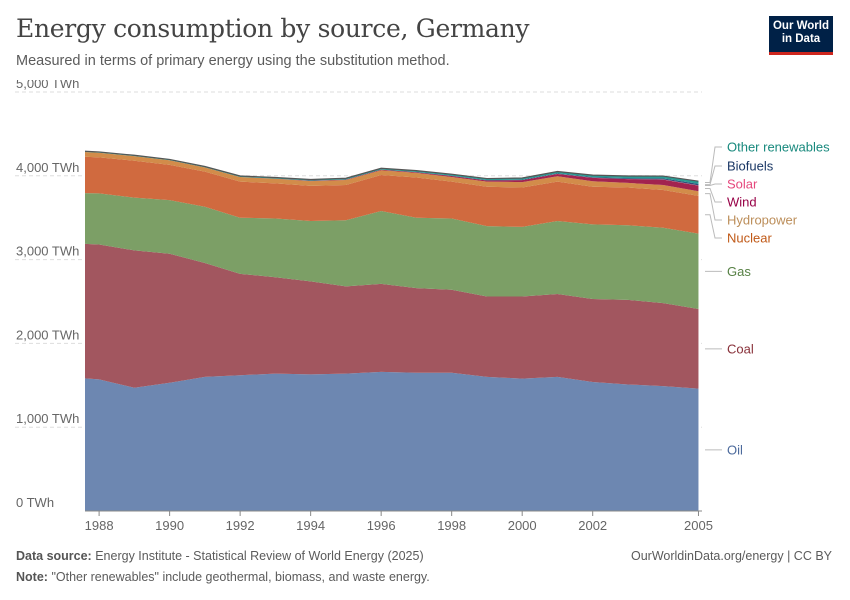  I want to click on area-gas, so click(381, 251).